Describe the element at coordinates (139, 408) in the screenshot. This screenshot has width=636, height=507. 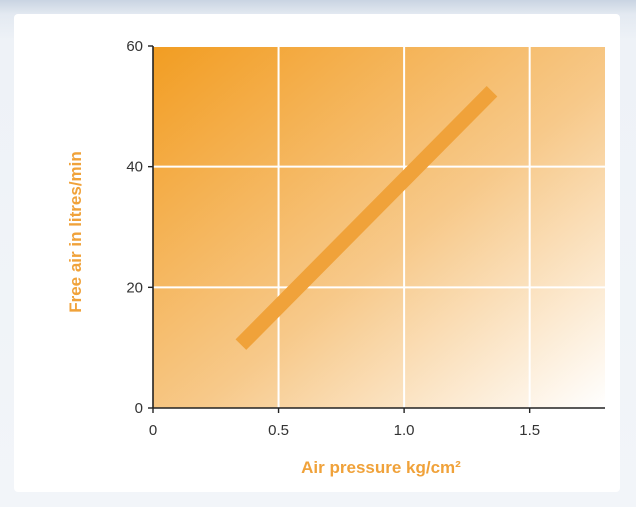
I see `y-tick-label: 0` at that location.